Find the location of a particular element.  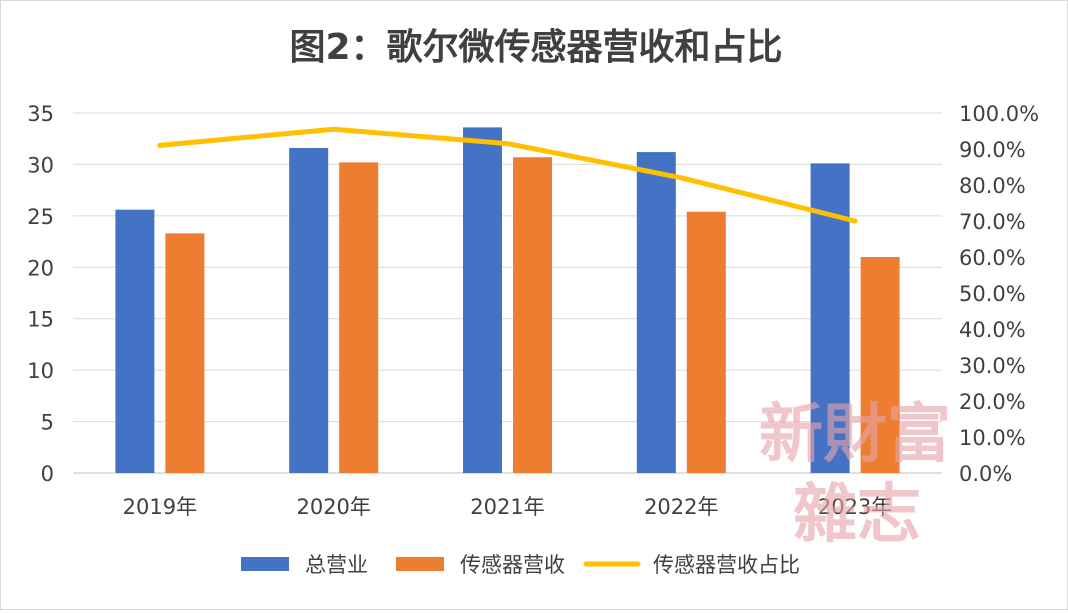

right-tick-label: 30.0% is located at coordinates (992, 366).